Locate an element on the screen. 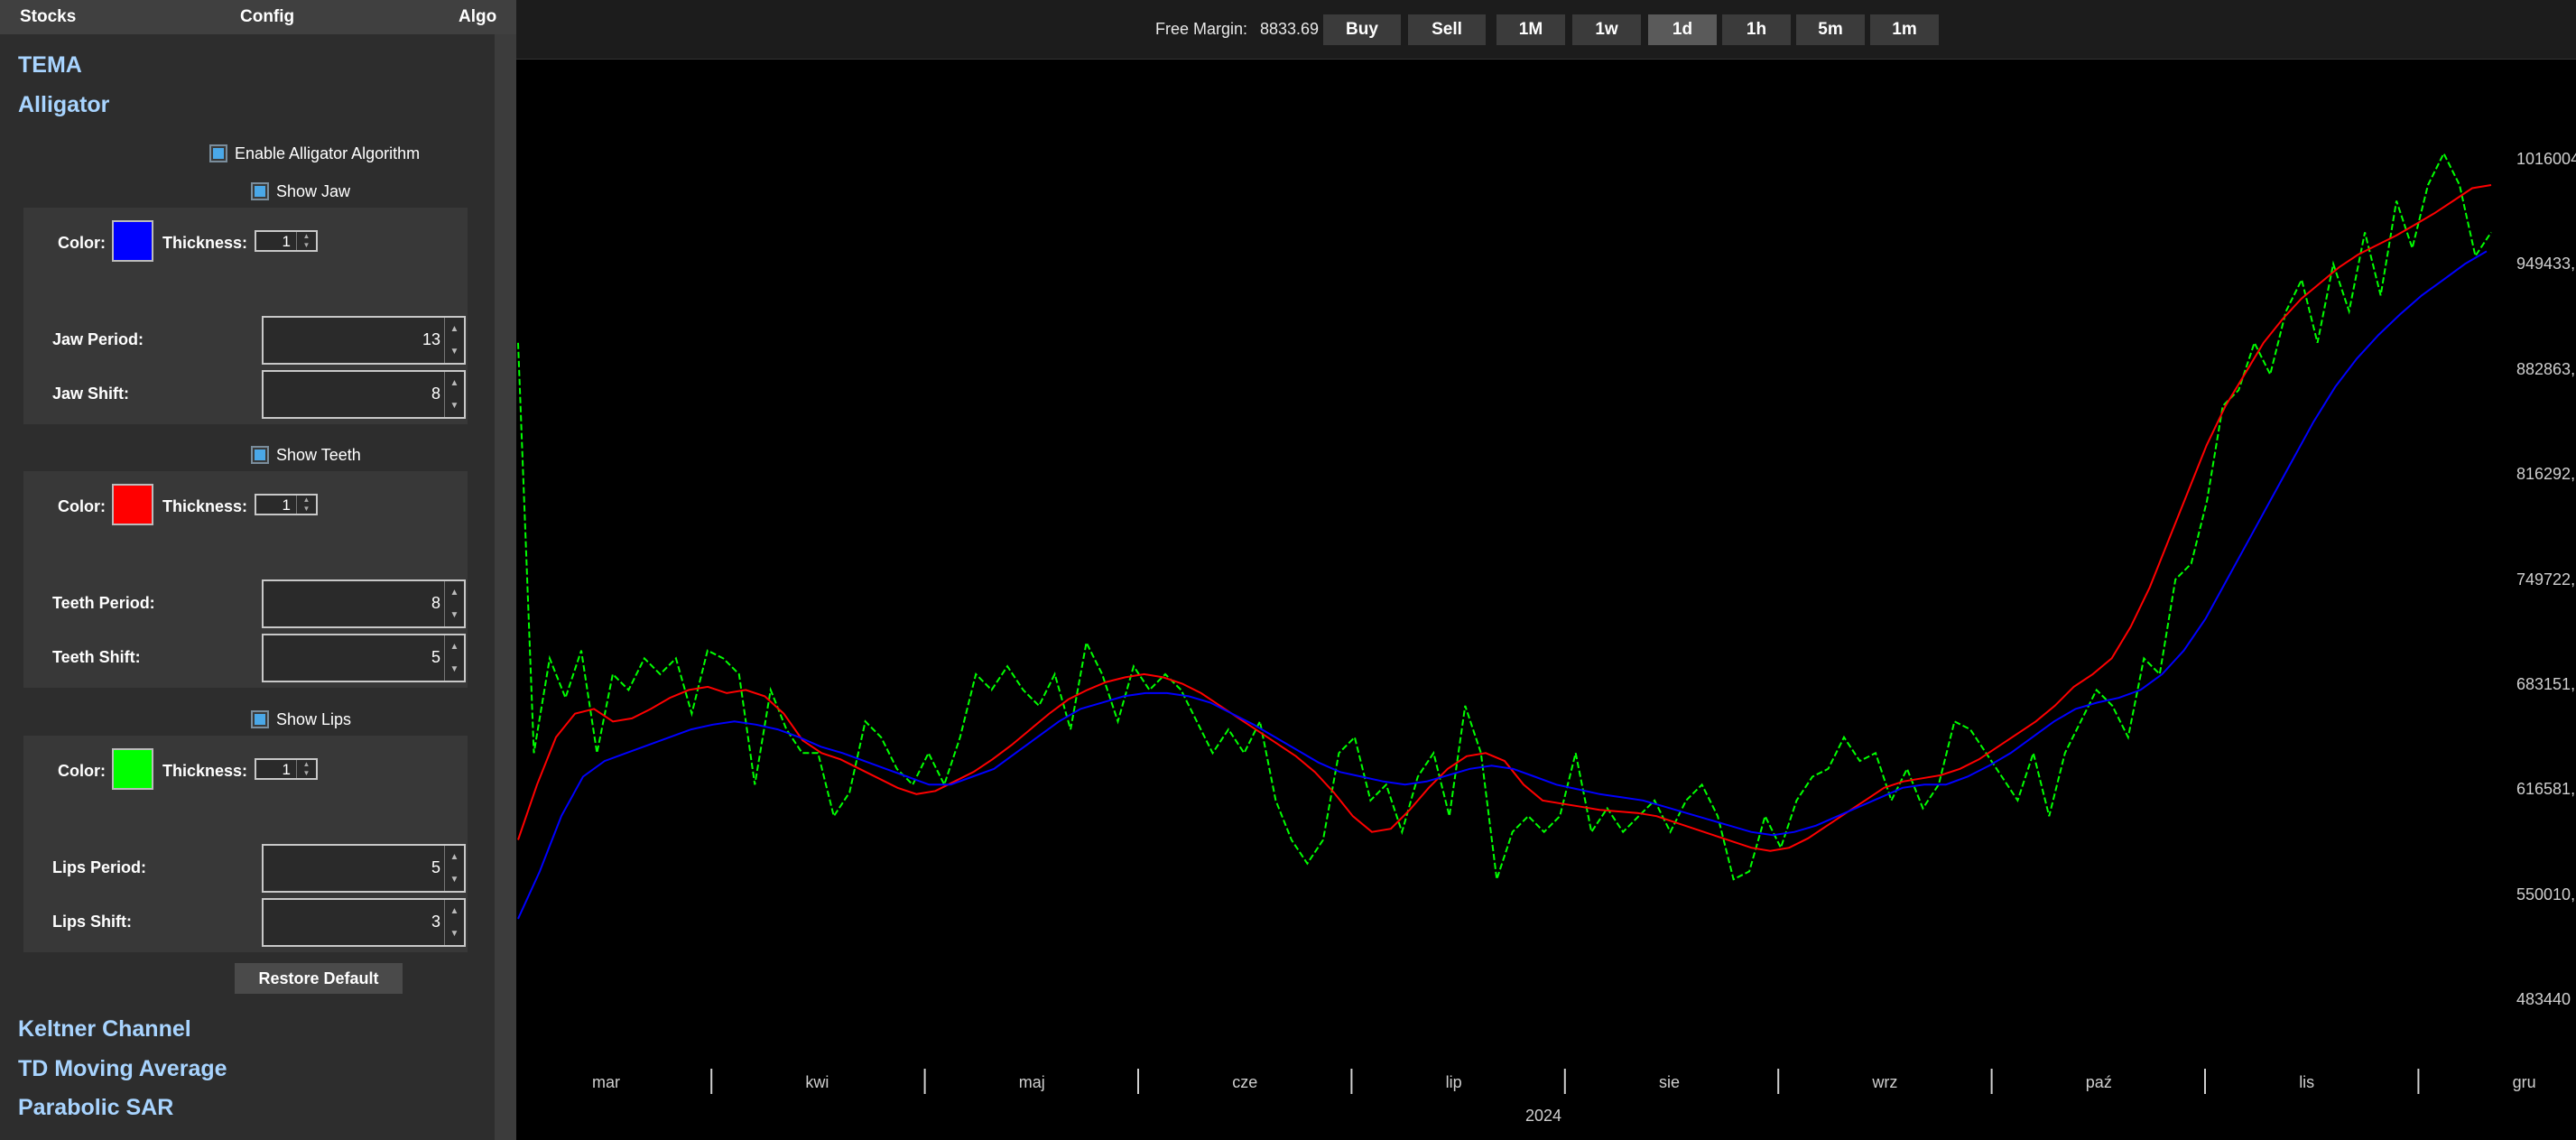 This screenshot has height=1140, width=2576. jaw-thickness-value: 1 is located at coordinates (286, 241).